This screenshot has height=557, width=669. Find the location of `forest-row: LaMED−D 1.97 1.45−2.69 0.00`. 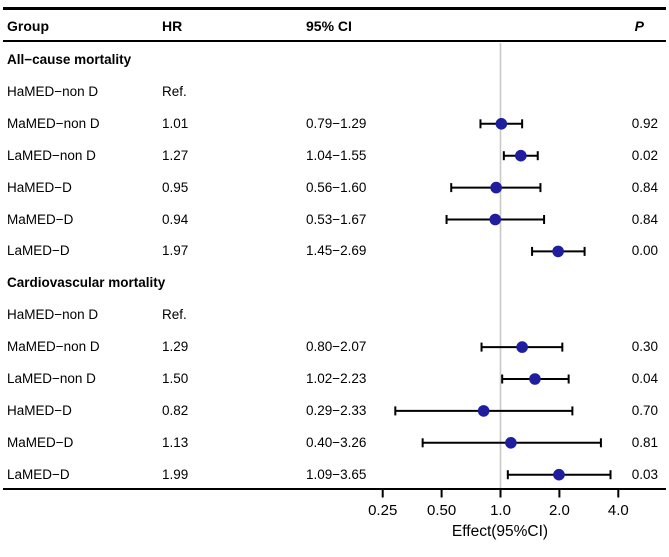

forest-row: LaMED−D 1.97 1.45−2.69 0.00 is located at coordinates (334, 251).